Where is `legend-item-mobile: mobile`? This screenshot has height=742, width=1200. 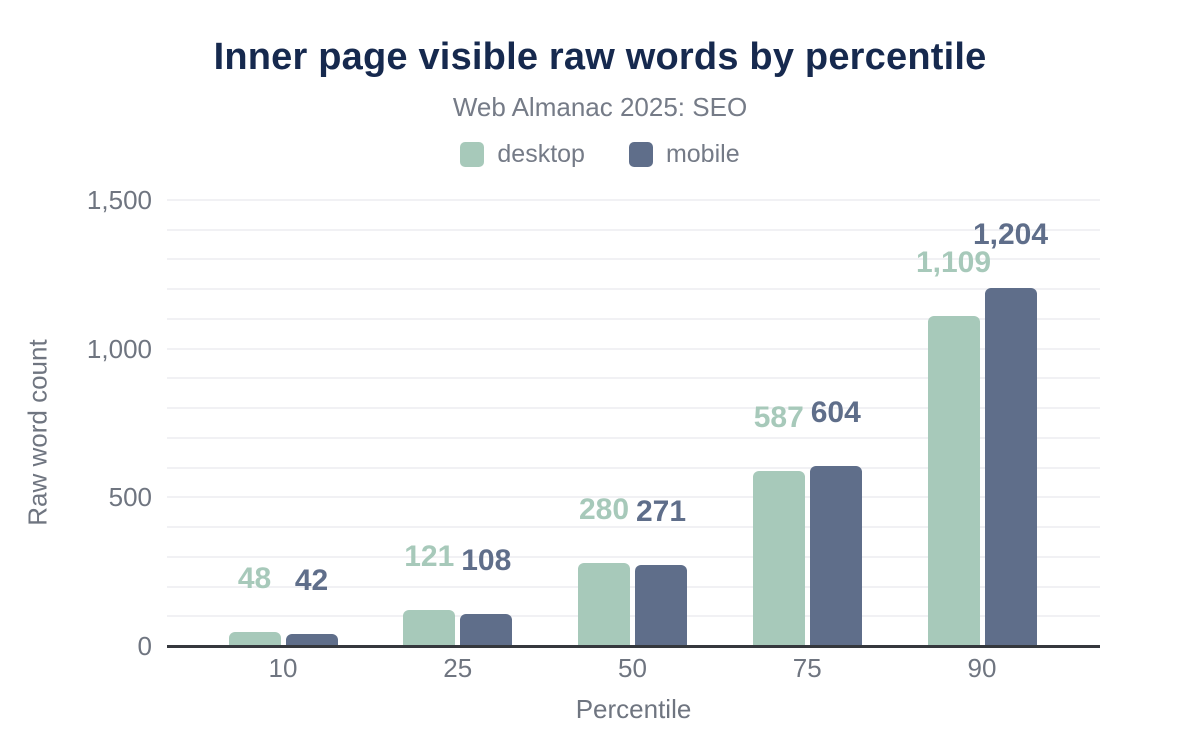
legend-item-mobile: mobile is located at coordinates (684, 154).